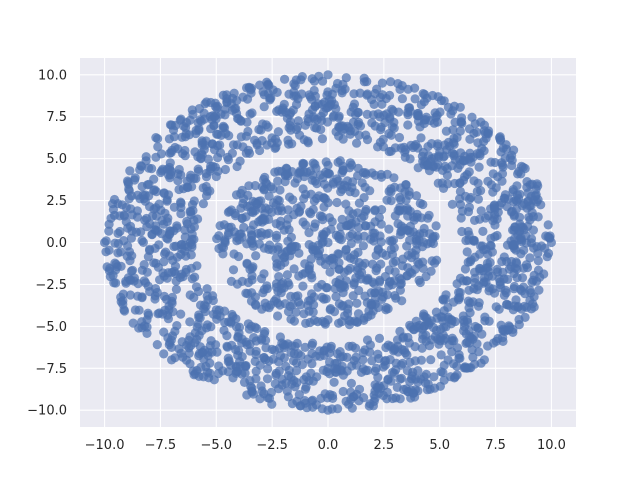 Image resolution: width=640 pixels, height=480 pixels. I want to click on x-tick-label: −7.5, so click(161, 445).